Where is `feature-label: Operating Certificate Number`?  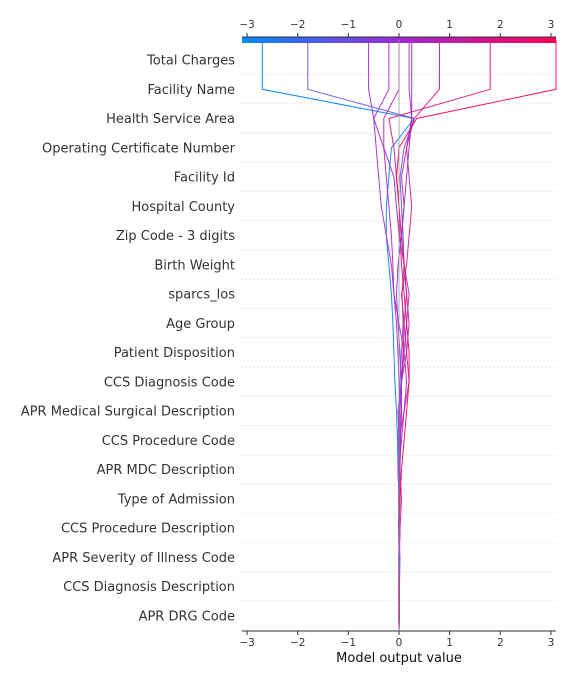
feature-label: Operating Certificate Number is located at coordinates (139, 148).